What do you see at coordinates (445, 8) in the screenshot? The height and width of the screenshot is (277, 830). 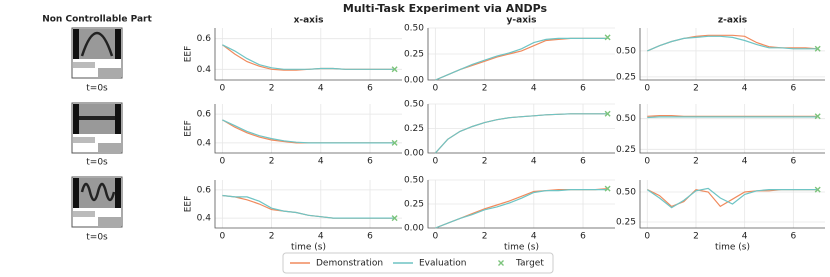 I see `figure-title: Multi-Task Experiment via ANDPs` at bounding box center [445, 8].